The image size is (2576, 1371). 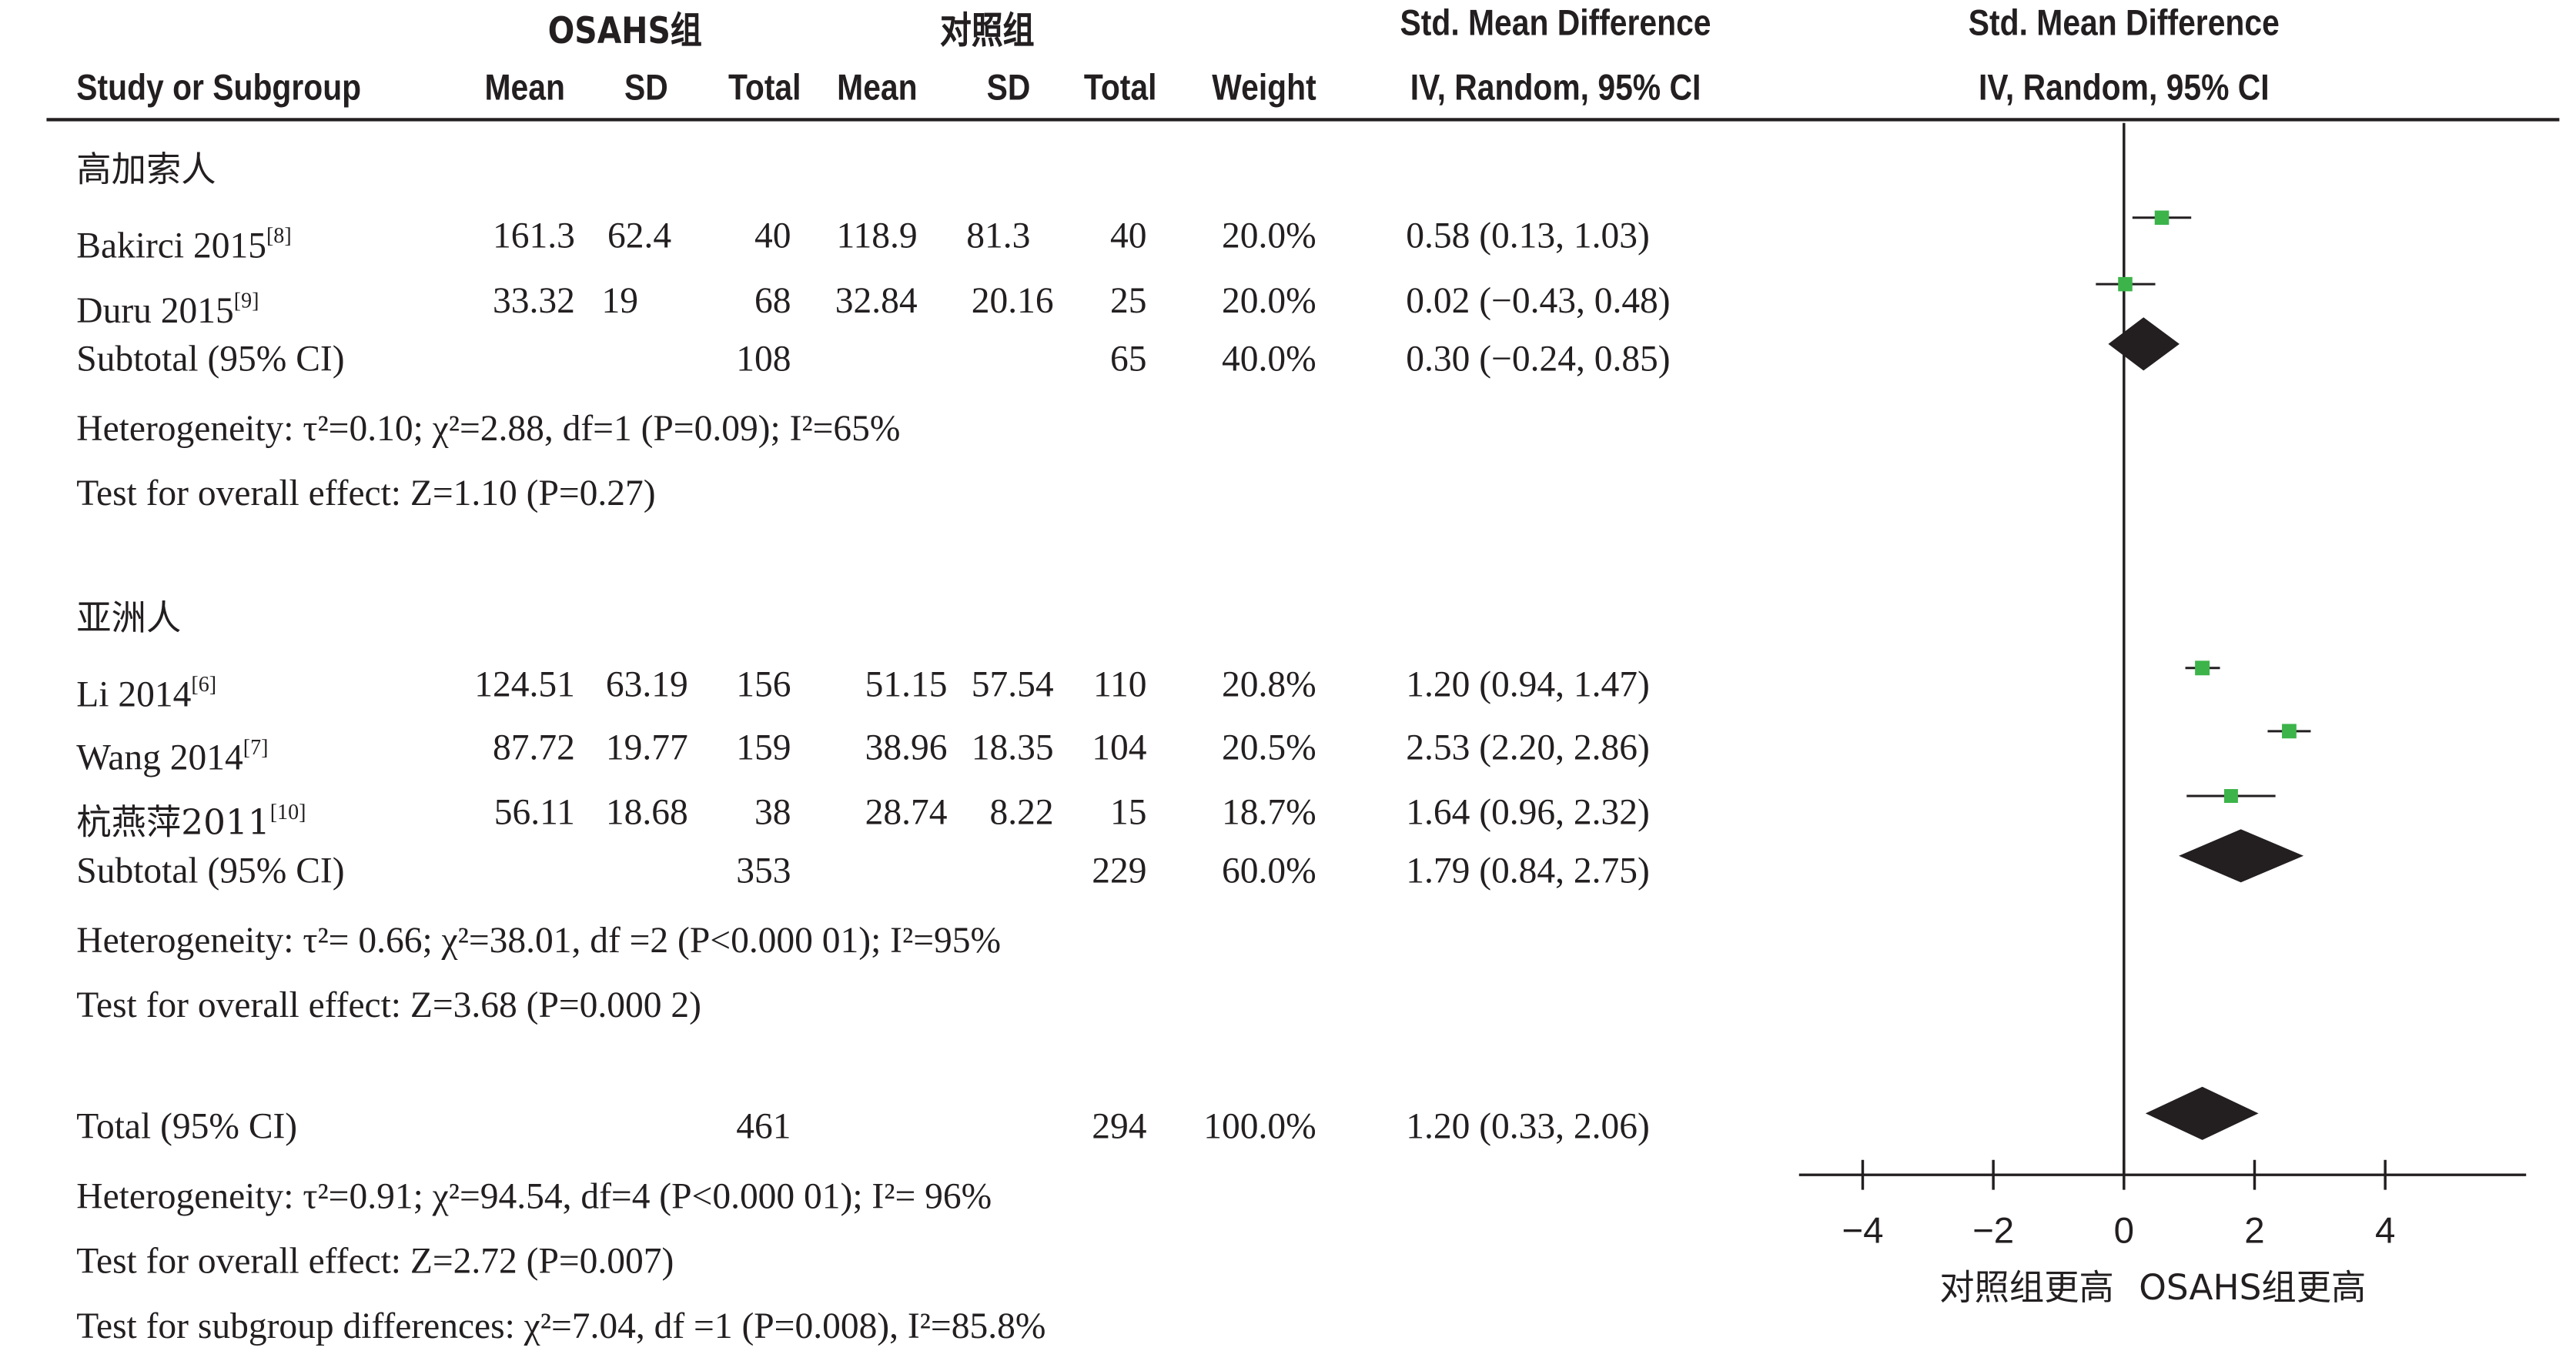 What do you see at coordinates (147, 693) in the screenshot?
I see `study-name: Li 2014[6]` at bounding box center [147, 693].